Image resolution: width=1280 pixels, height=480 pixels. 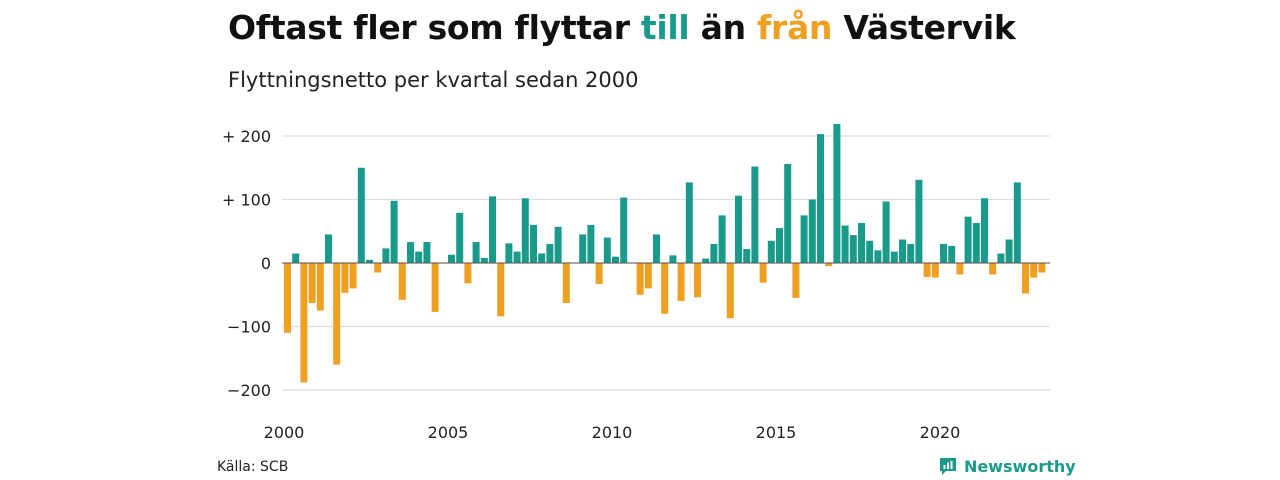 What do you see at coordinates (246, 200) in the screenshot?
I see `y-tick-label: + 100` at bounding box center [246, 200].